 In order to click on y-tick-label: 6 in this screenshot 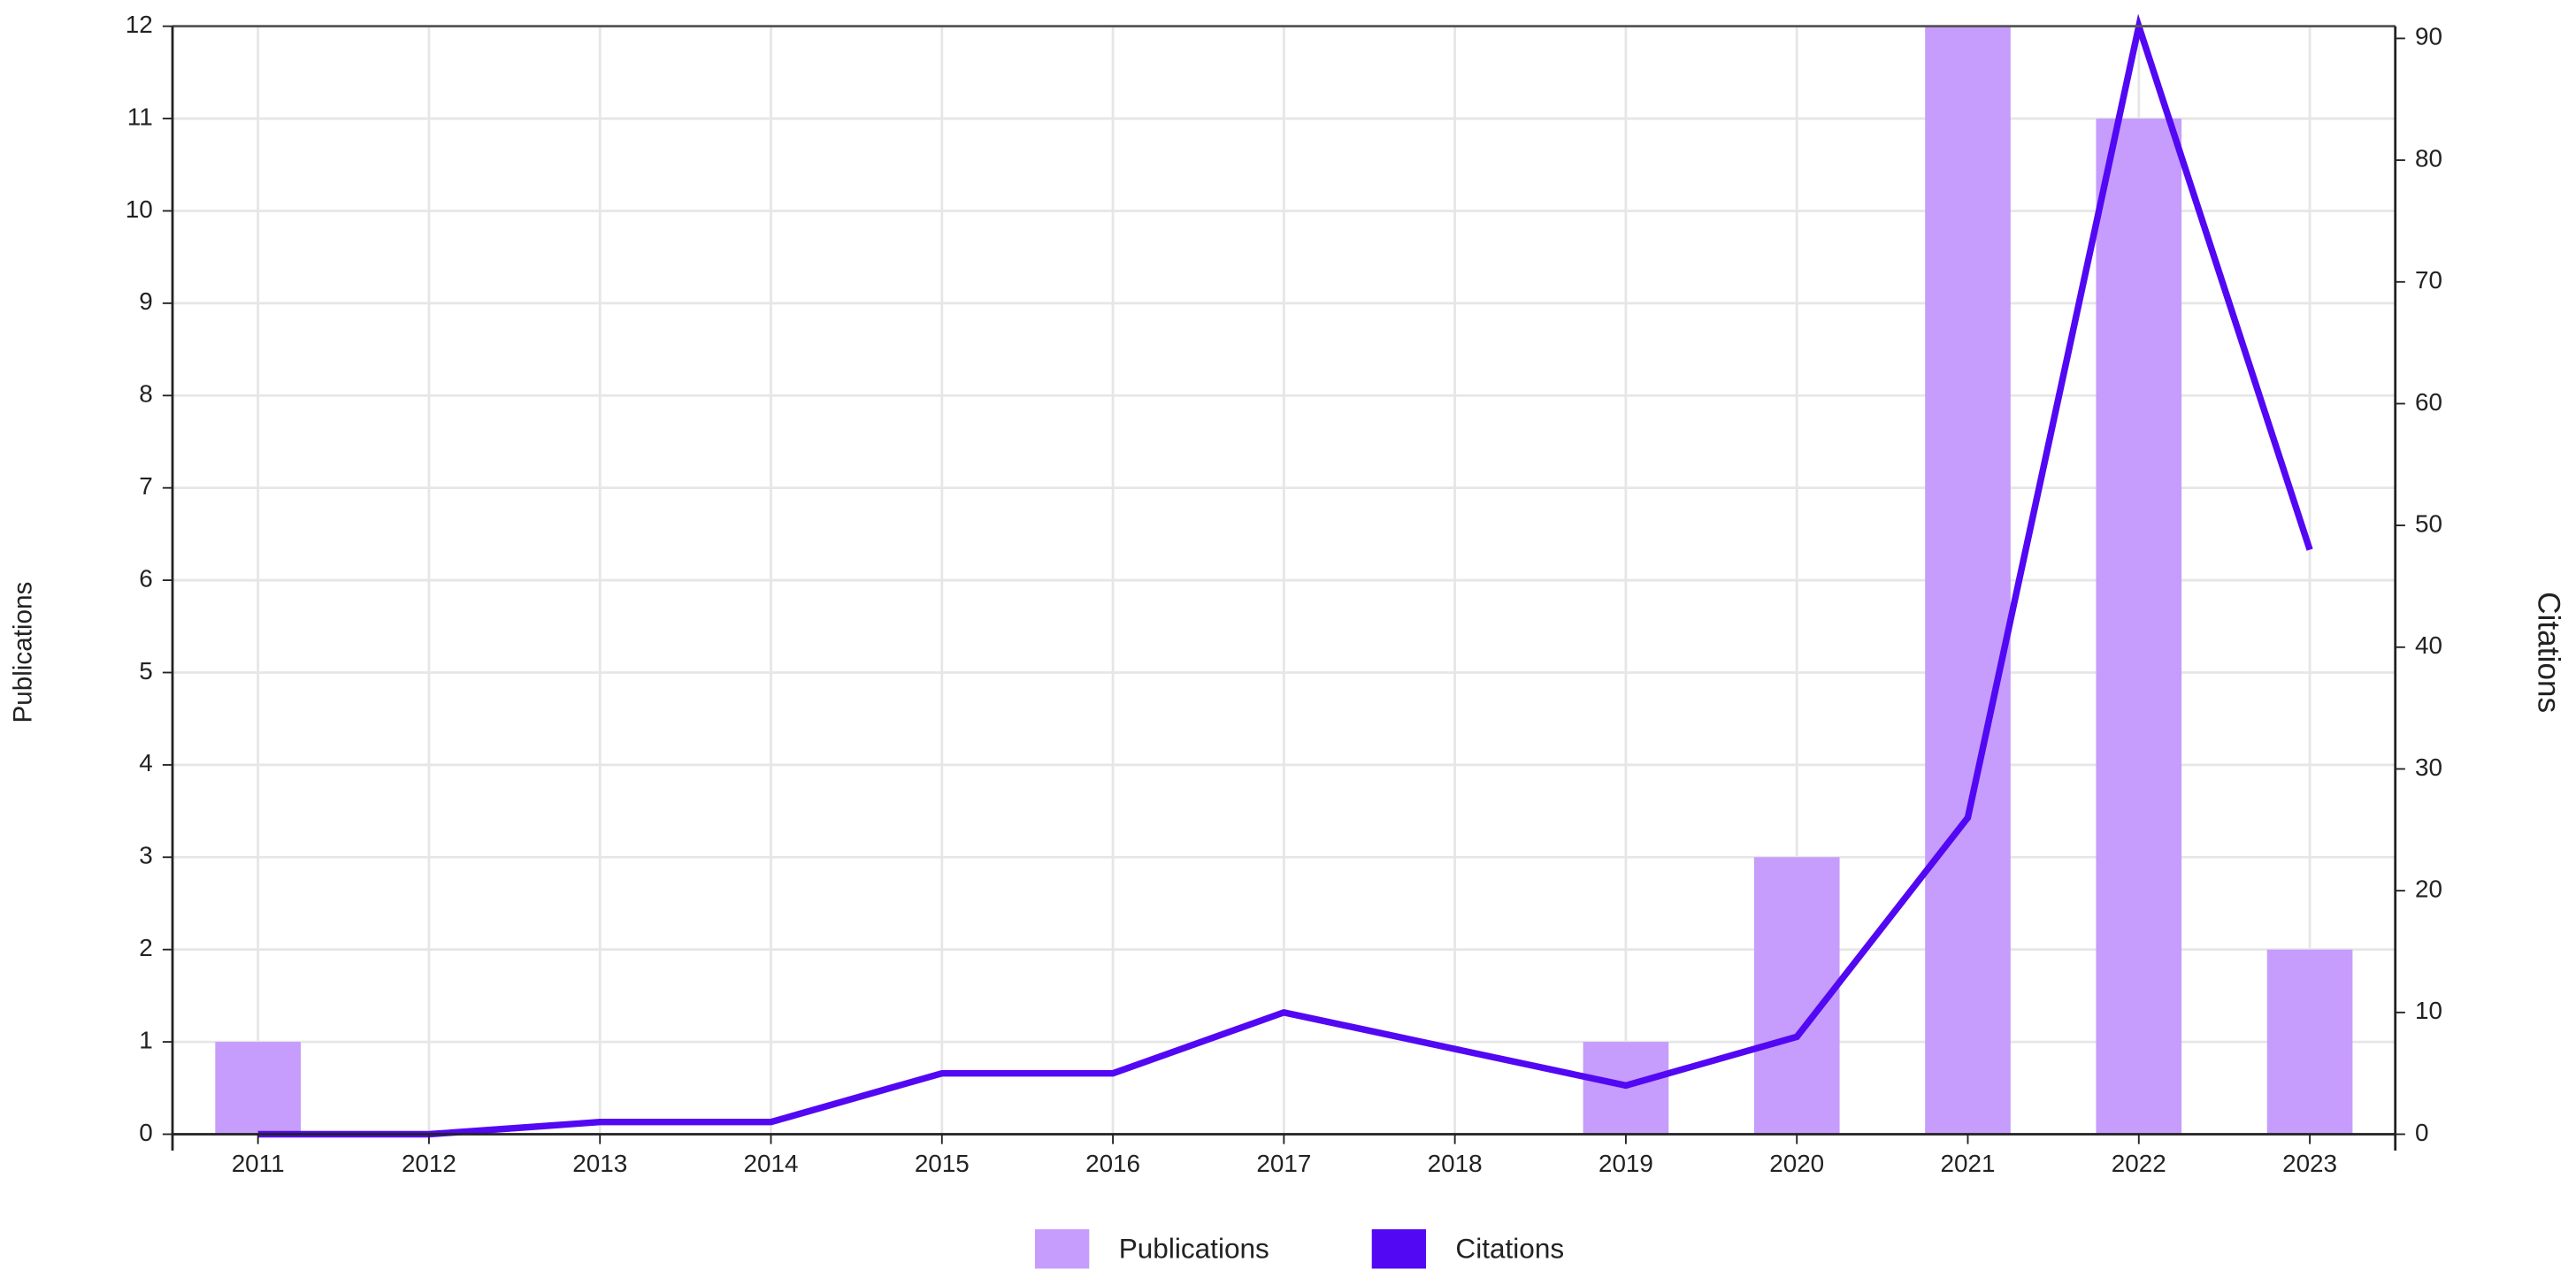, I will do `click(145, 578)`.